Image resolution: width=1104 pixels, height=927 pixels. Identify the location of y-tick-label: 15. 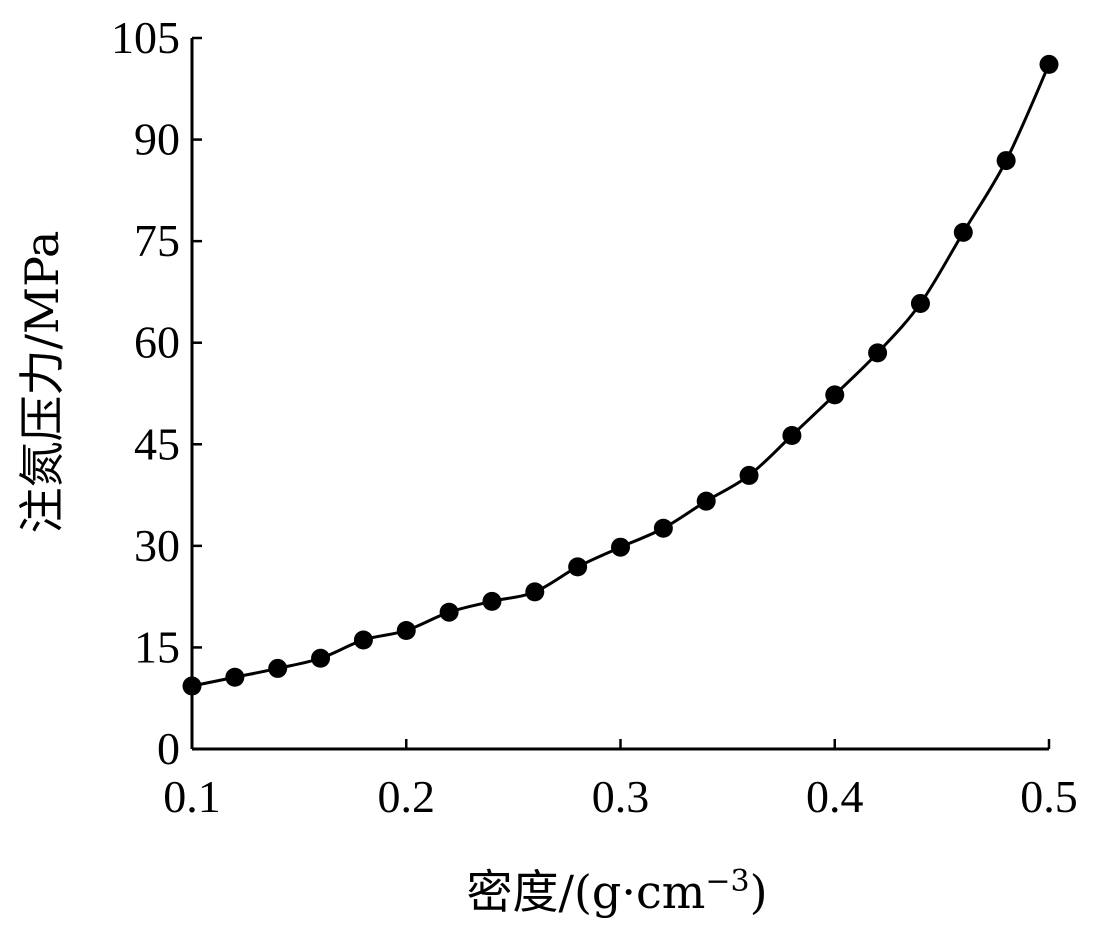
(157, 646).